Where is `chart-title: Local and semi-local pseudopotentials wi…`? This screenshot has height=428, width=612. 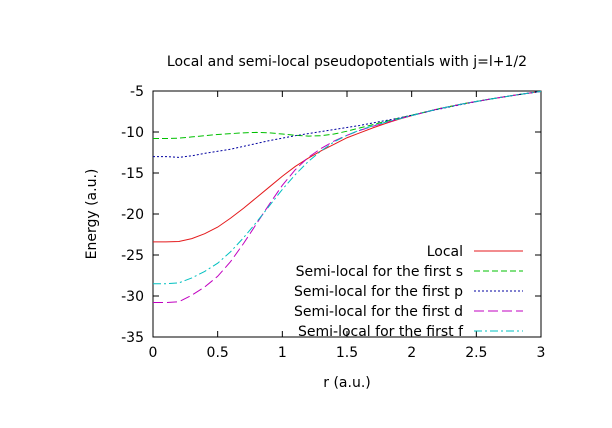 chart-title: Local and semi-local pseudopotentials wi… is located at coordinates (347, 62).